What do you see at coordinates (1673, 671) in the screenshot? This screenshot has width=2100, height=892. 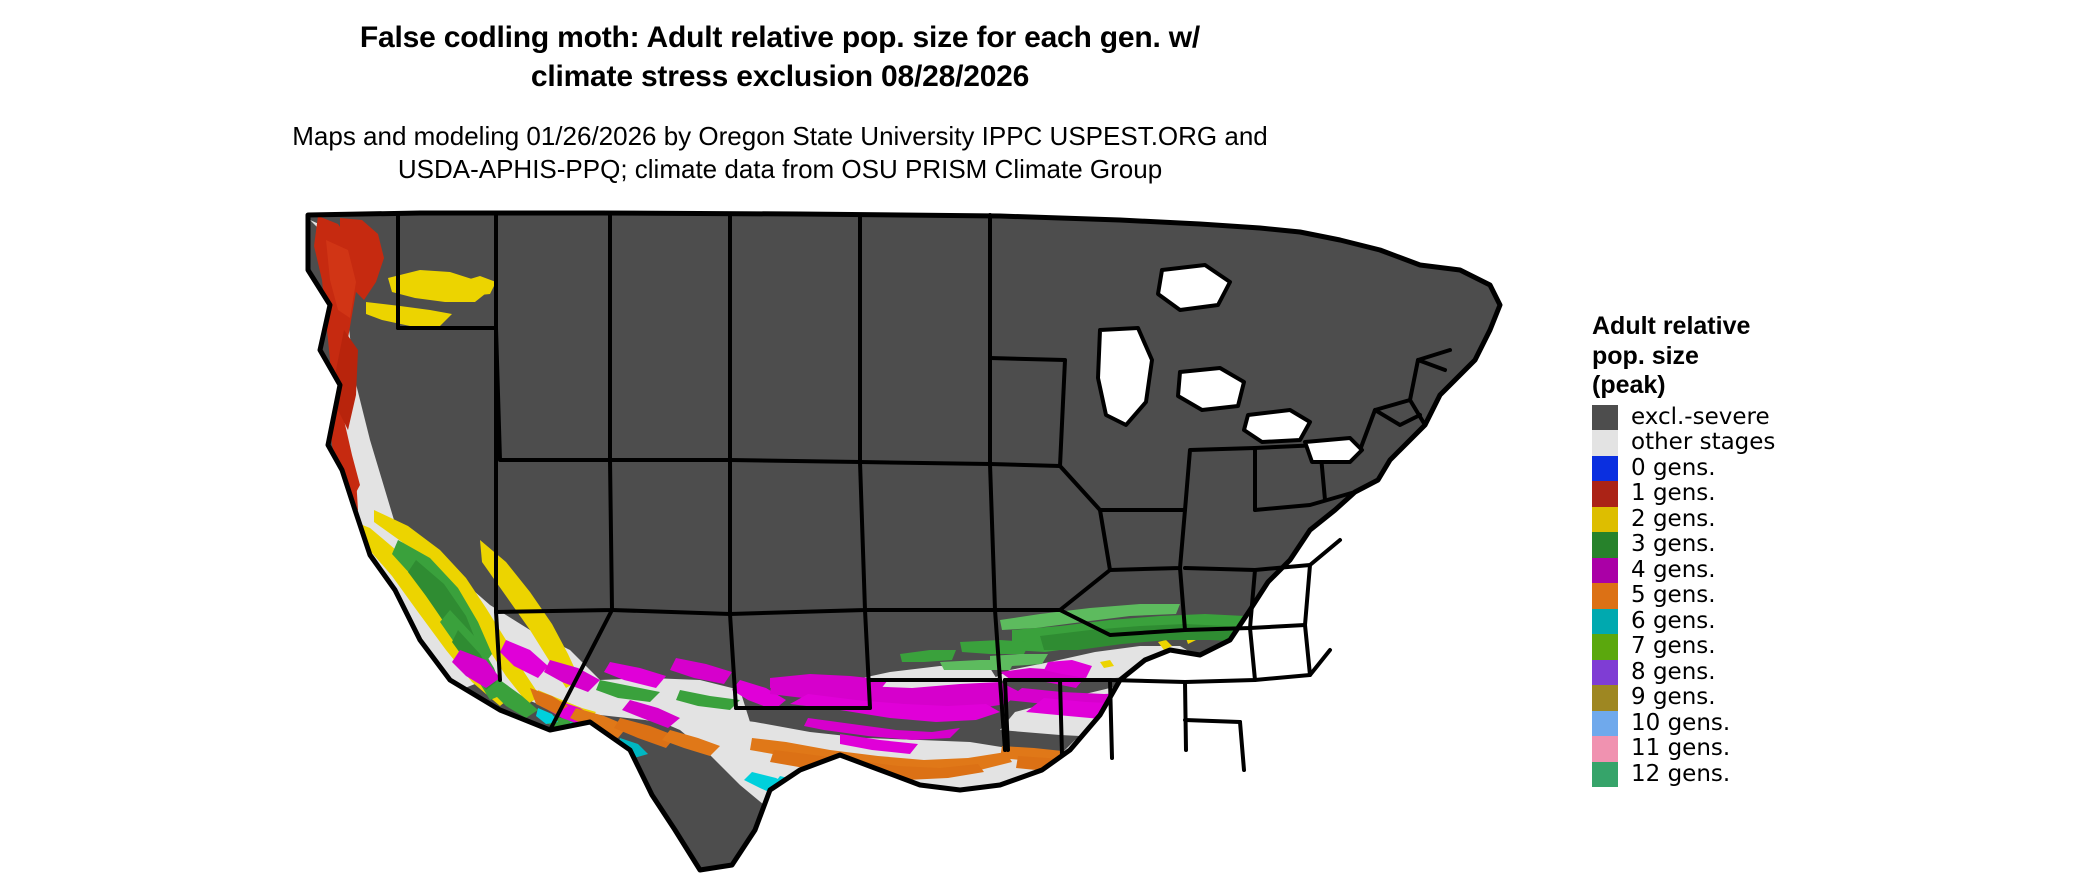 I see `legend-label: 8 gens.` at bounding box center [1673, 671].